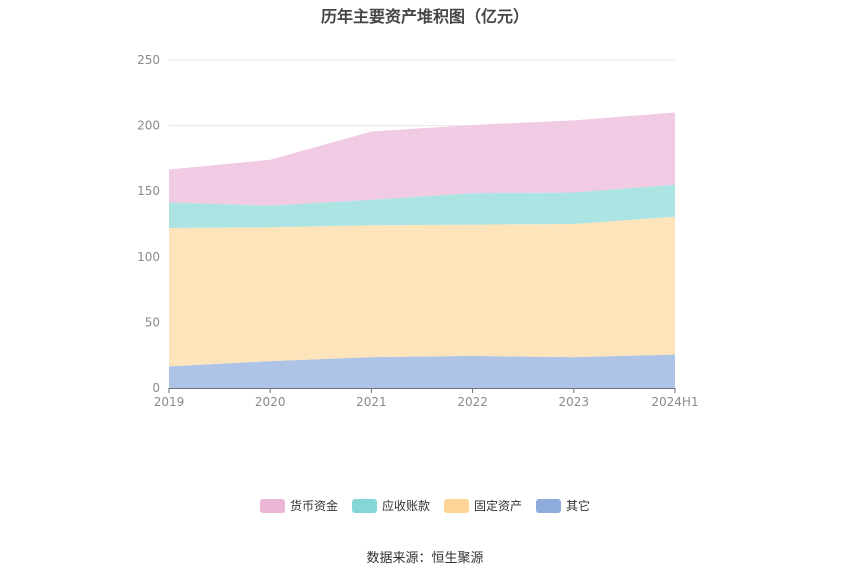 This screenshot has height=575, width=850. I want to click on chart-title: 历年主要资产堆积图（亿元）, so click(424, 16).